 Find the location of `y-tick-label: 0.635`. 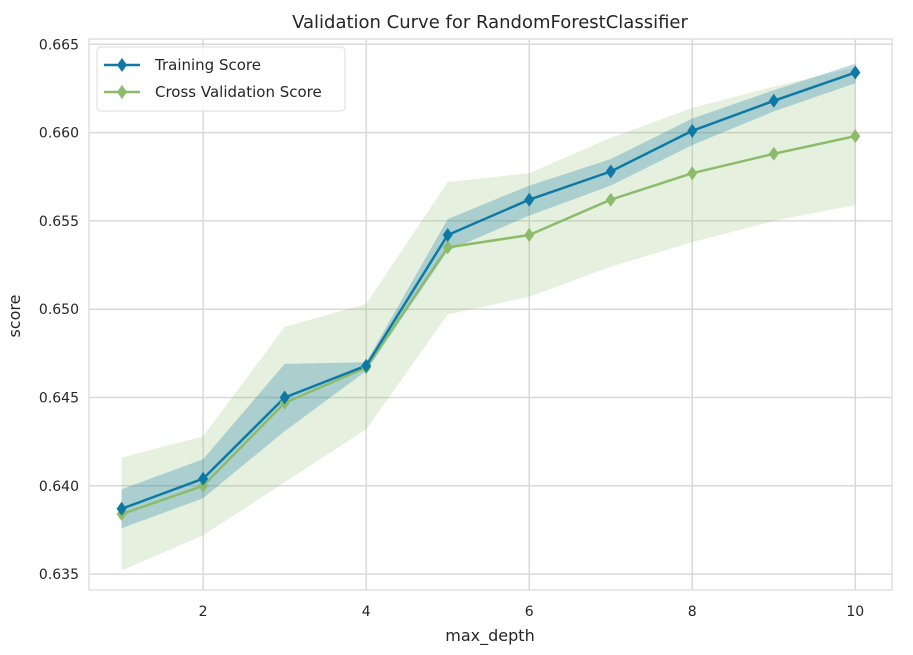

y-tick-label: 0.635 is located at coordinates (59, 575).